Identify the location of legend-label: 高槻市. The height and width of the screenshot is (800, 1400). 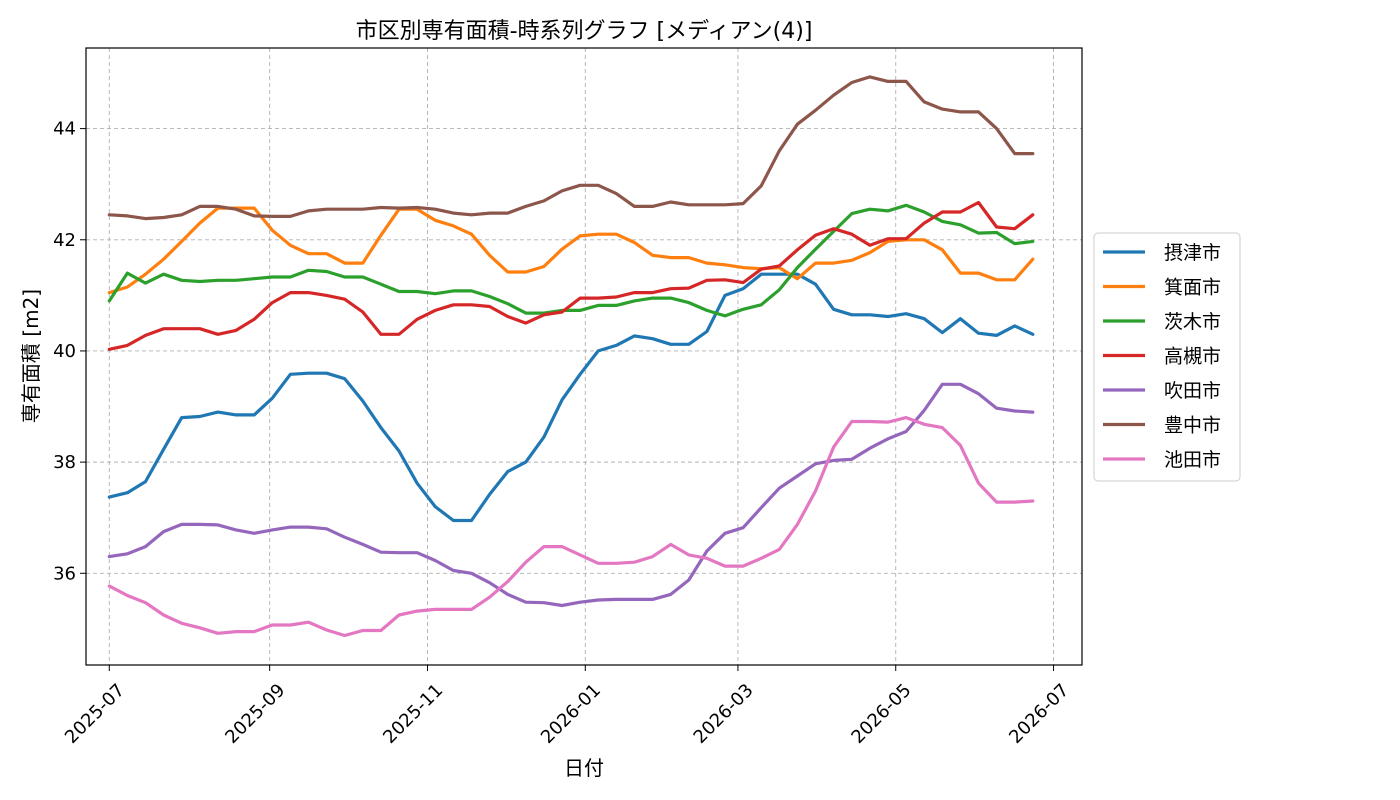
(1192, 357).